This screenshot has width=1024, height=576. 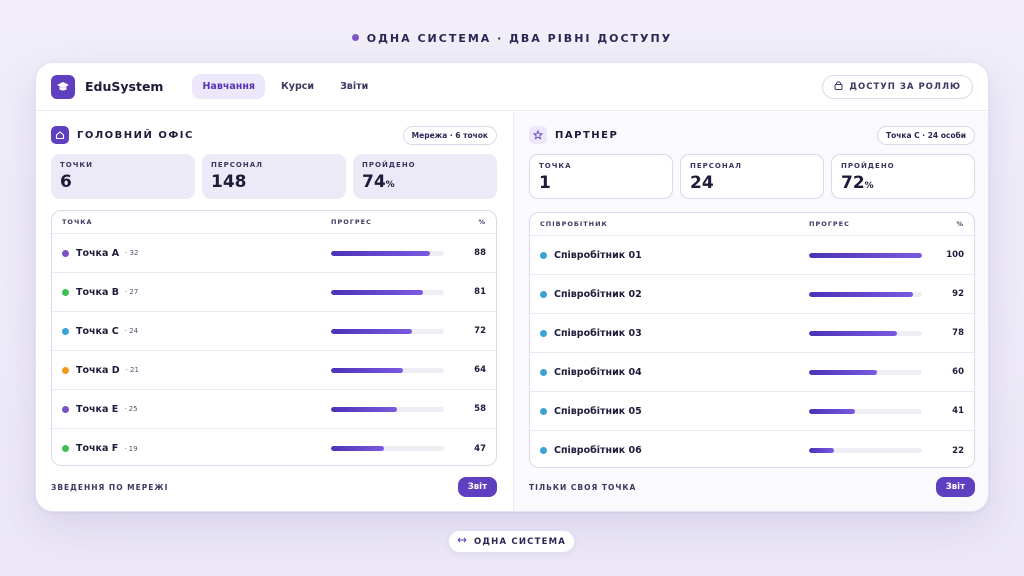 What do you see at coordinates (702, 183) in the screenshot?
I see `stat-value: 24` at bounding box center [702, 183].